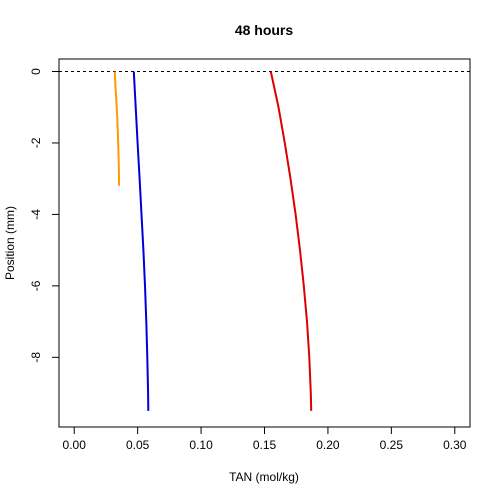 This screenshot has width=500, height=500. I want to click on x-axis: 0.00 0.05 0.10 0.15 0.20 0.25 0.30, so click(265, 439).